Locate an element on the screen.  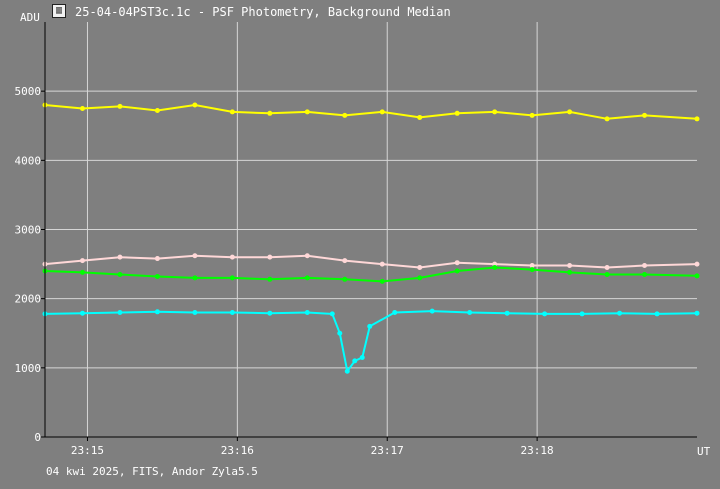
footer-caption: 04 kwi 2025, FITS, Andor Zyla5.5 is located at coordinates (152, 471).